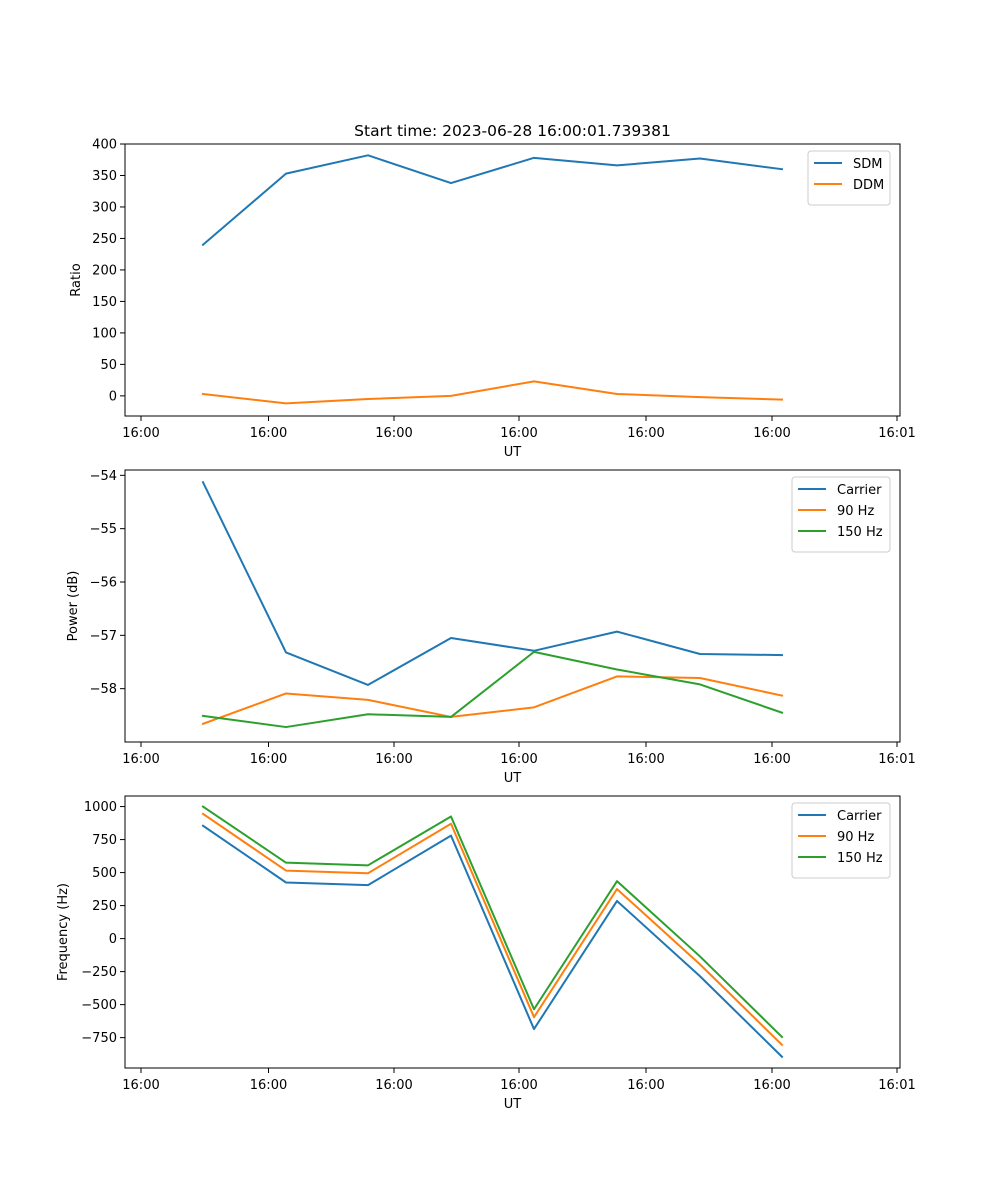 The width and height of the screenshot is (1000, 1200). I want to click on ratio-y-tick-label: 100, so click(104, 333).